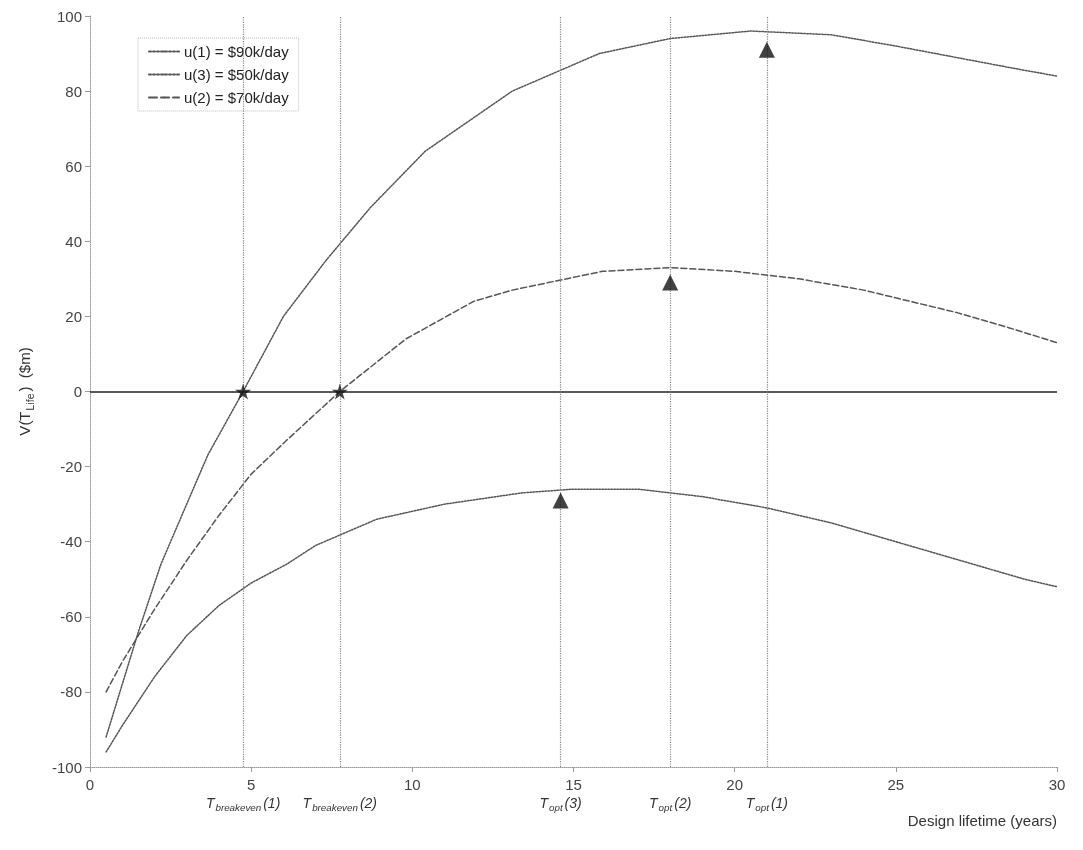  Describe the element at coordinates (735, 784) in the screenshot. I see `x-tick-label: 20` at that location.